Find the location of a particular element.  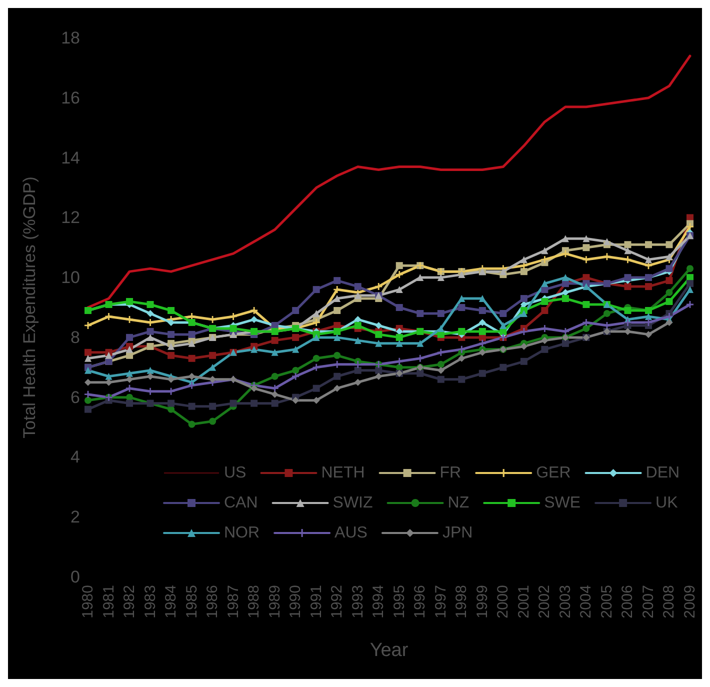

x-tick-label: 2004 is located at coordinates (586, 601).